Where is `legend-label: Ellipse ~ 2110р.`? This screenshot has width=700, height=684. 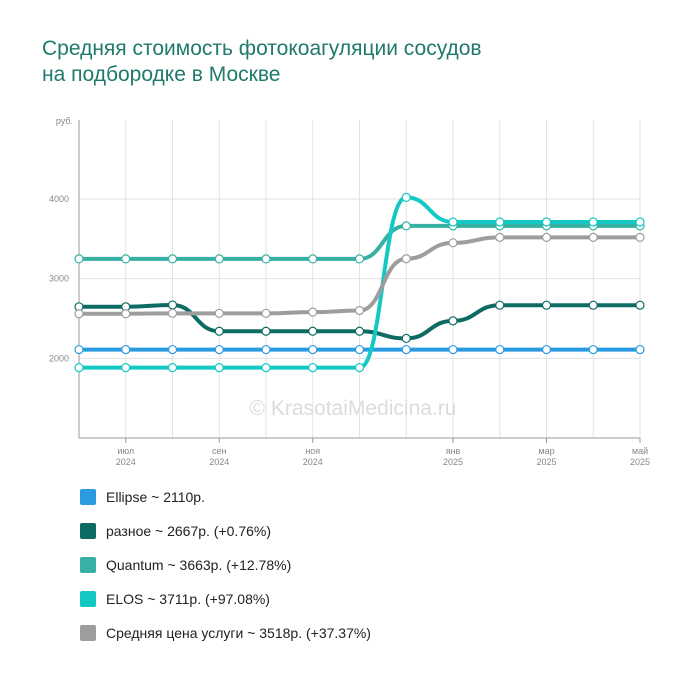
legend-label: Ellipse ~ 2110р. is located at coordinates (155, 497).